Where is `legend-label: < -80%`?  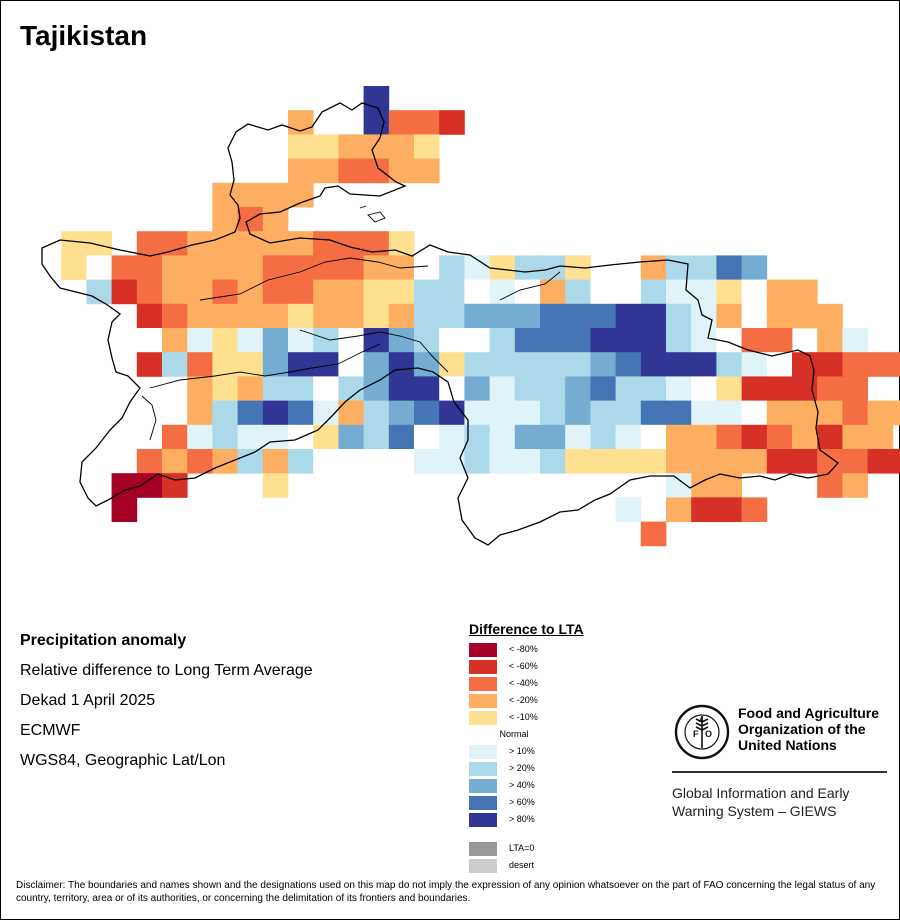
legend-label: < -80% is located at coordinates (523, 649).